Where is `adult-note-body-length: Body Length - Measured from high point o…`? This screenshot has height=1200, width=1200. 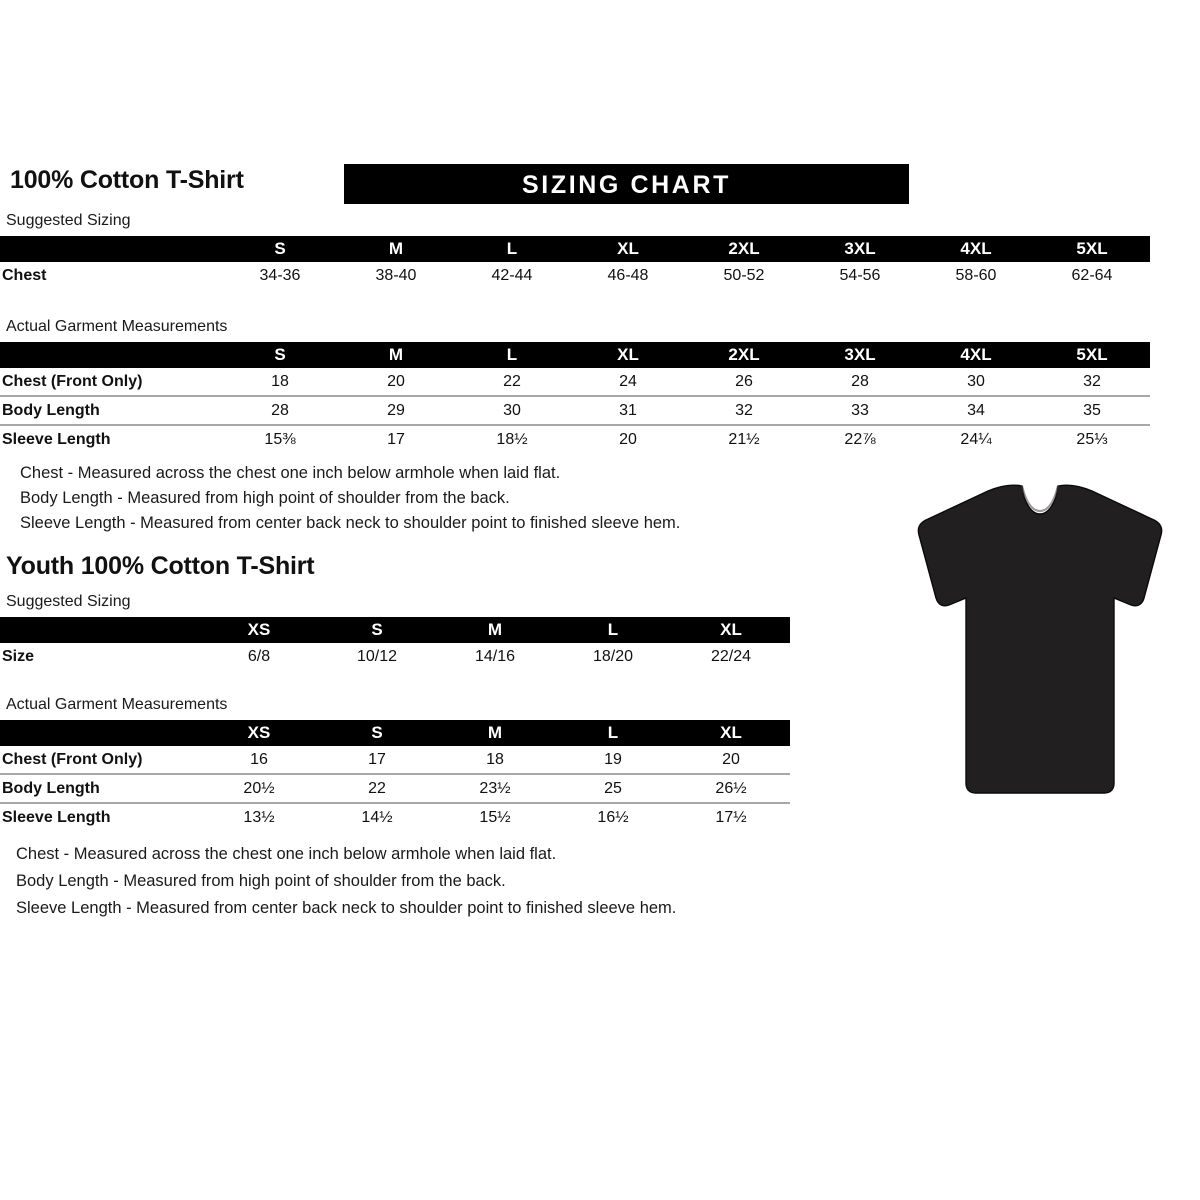 adult-note-body-length: Body Length - Measured from high point o… is located at coordinates (265, 498).